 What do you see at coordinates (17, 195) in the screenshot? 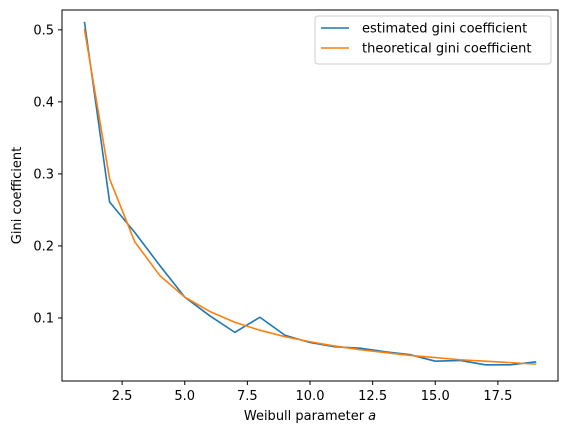
I see `y-axis-label: Gini coefficient` at bounding box center [17, 195].